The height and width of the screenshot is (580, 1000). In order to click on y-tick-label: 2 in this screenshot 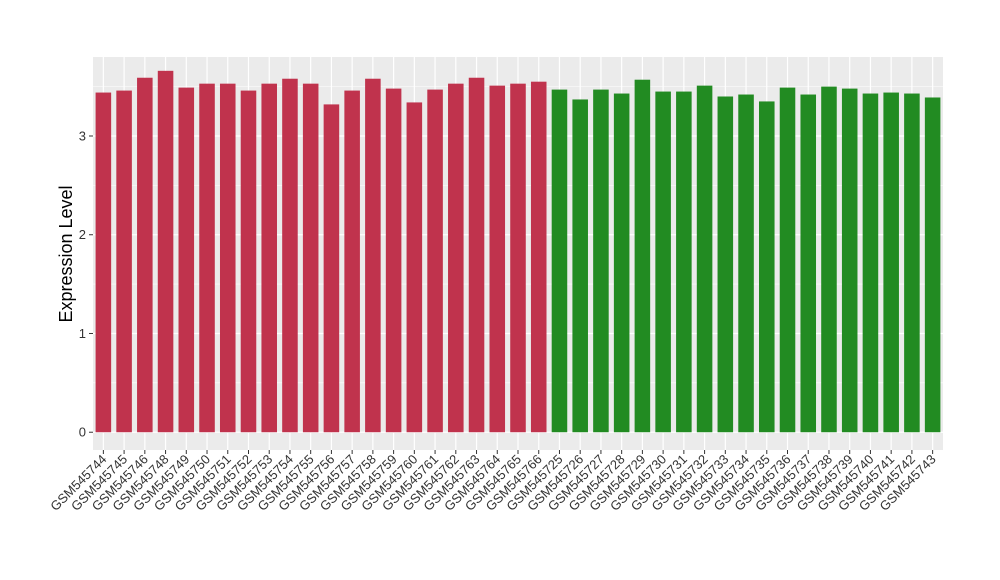, I will do `click(82, 234)`.